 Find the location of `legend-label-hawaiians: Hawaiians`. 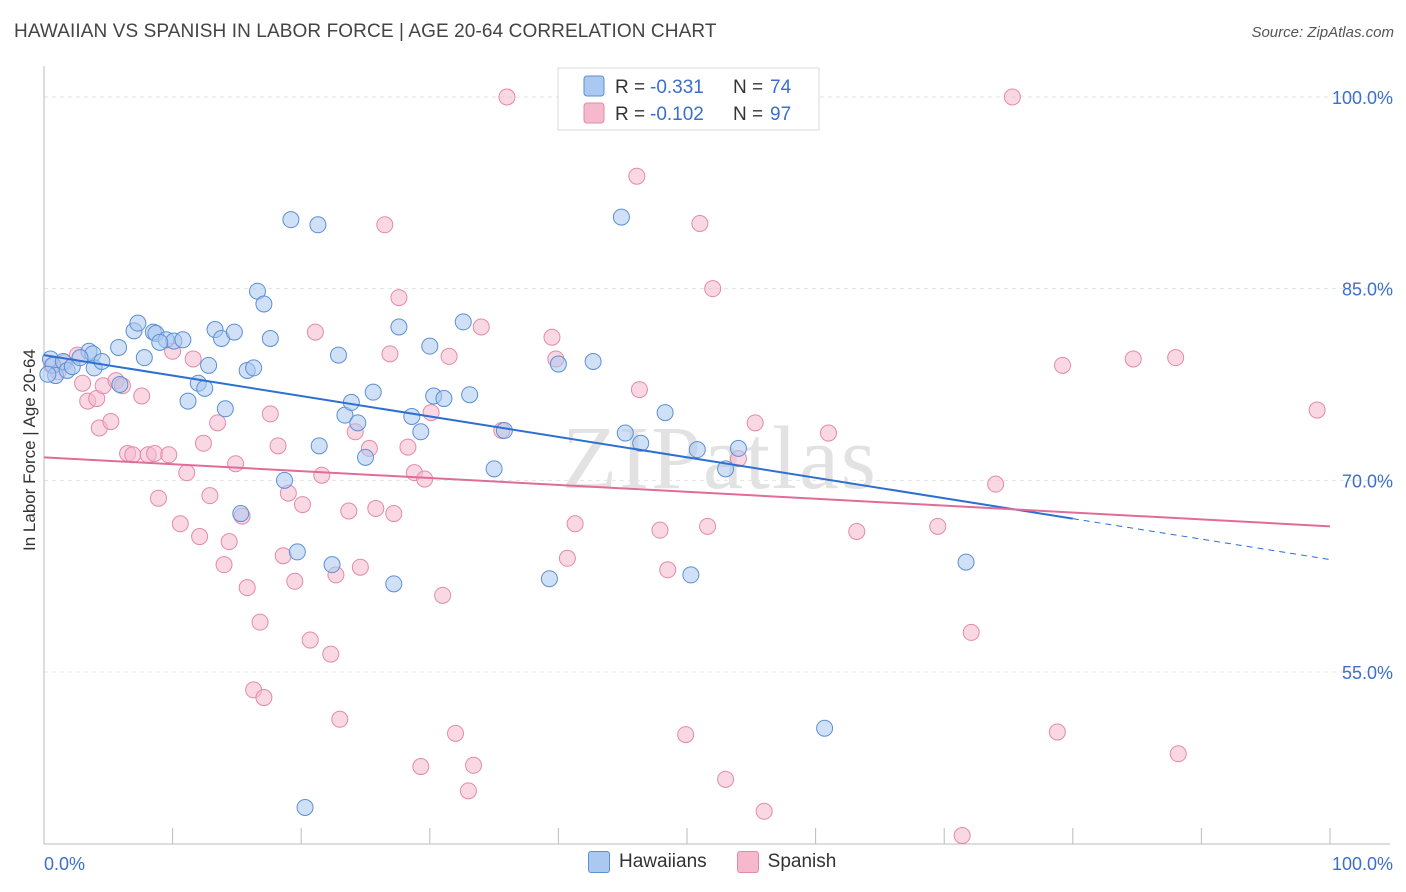

legend-label-hawaiians: Hawaiians is located at coordinates (663, 861).